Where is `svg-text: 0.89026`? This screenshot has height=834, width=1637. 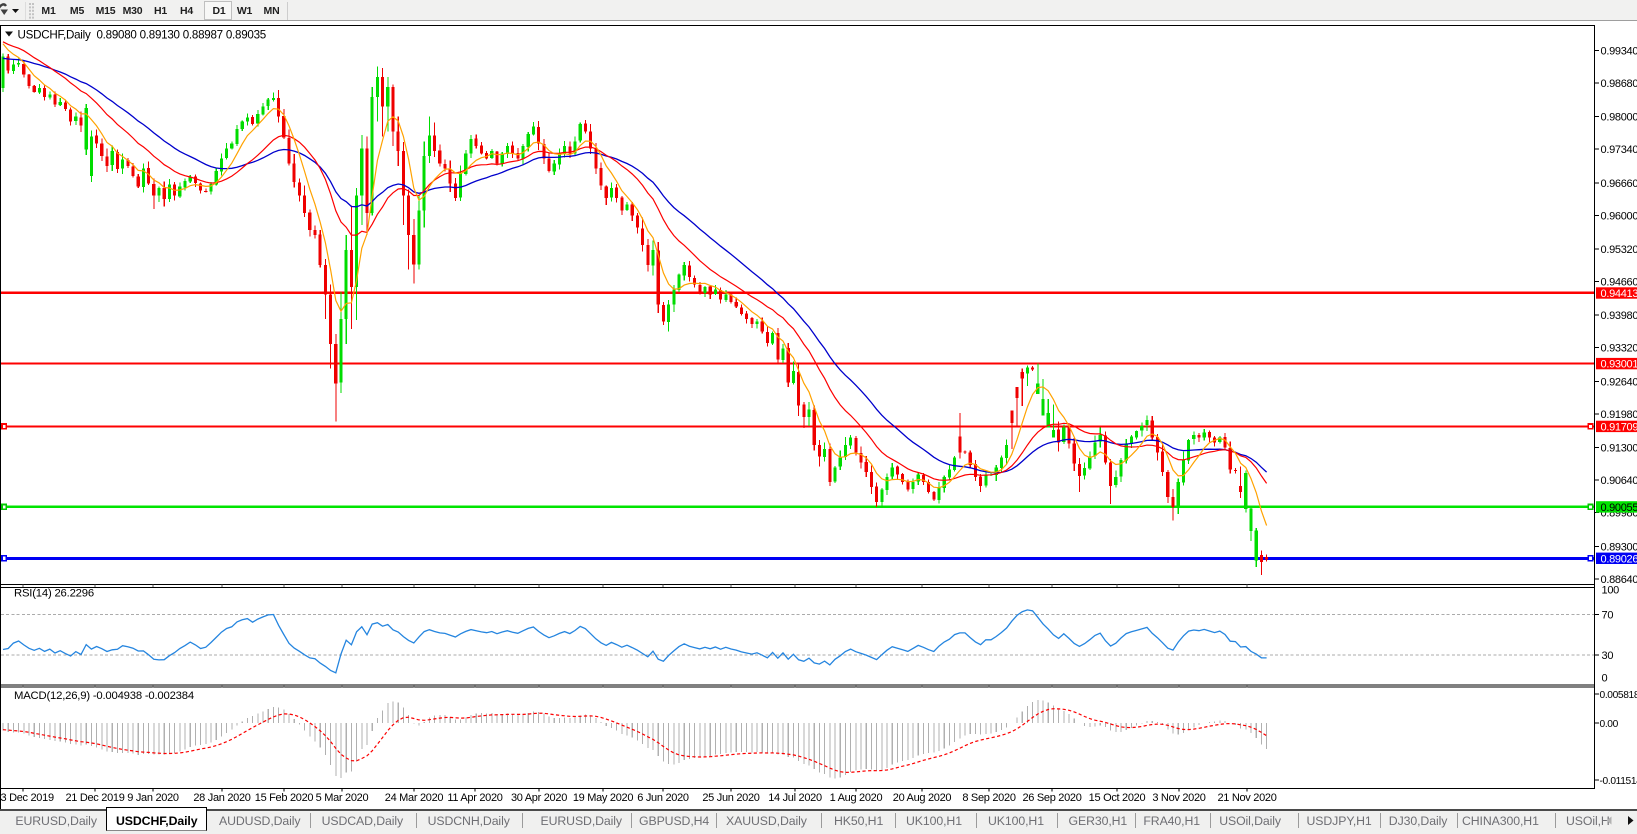 svg-text: 0.89026 is located at coordinates (1619, 559).